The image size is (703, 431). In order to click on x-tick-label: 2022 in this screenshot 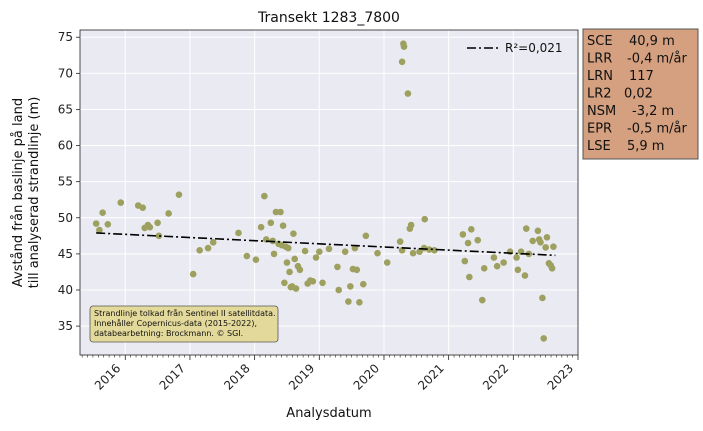, I will do `click(495, 376)`.